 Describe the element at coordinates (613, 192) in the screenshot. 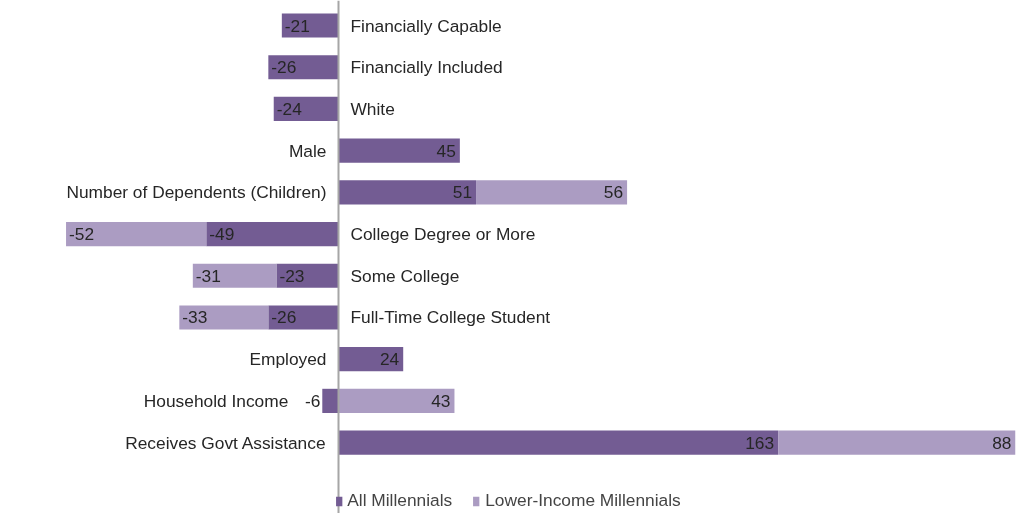

I see `data-label: 56` at that location.